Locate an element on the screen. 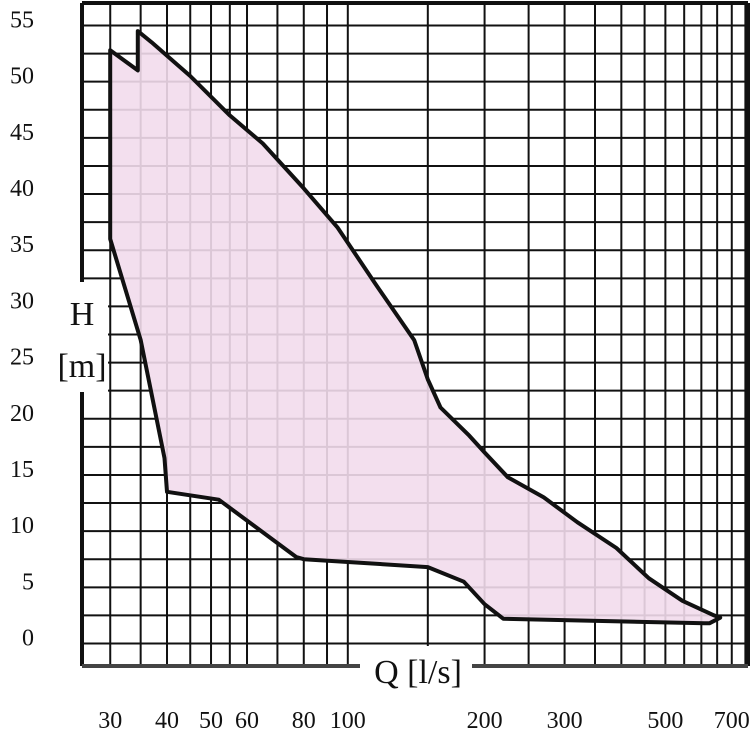 This screenshot has width=752, height=733. x-label-backdrop is located at coordinates (416, 667).